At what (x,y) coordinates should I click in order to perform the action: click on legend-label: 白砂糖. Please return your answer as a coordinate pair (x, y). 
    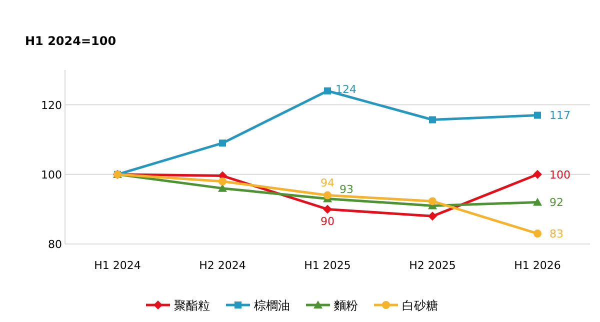
    Looking at the image, I should click on (420, 305).